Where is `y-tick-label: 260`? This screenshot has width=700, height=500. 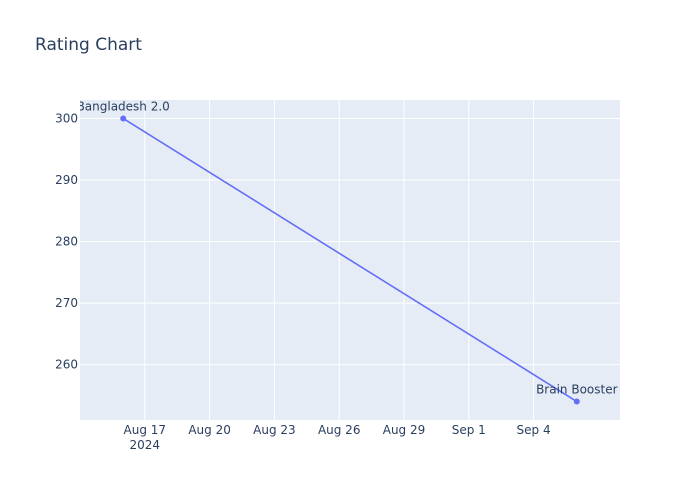 y-tick-label: 260 is located at coordinates (66, 365).